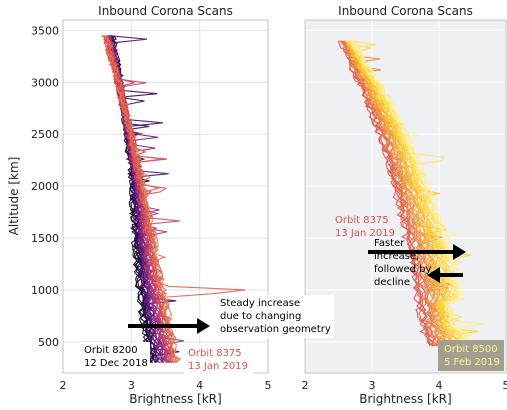 This screenshot has width=507, height=410. I want to click on orbit-8375-label-left-box, so click(219, 360).